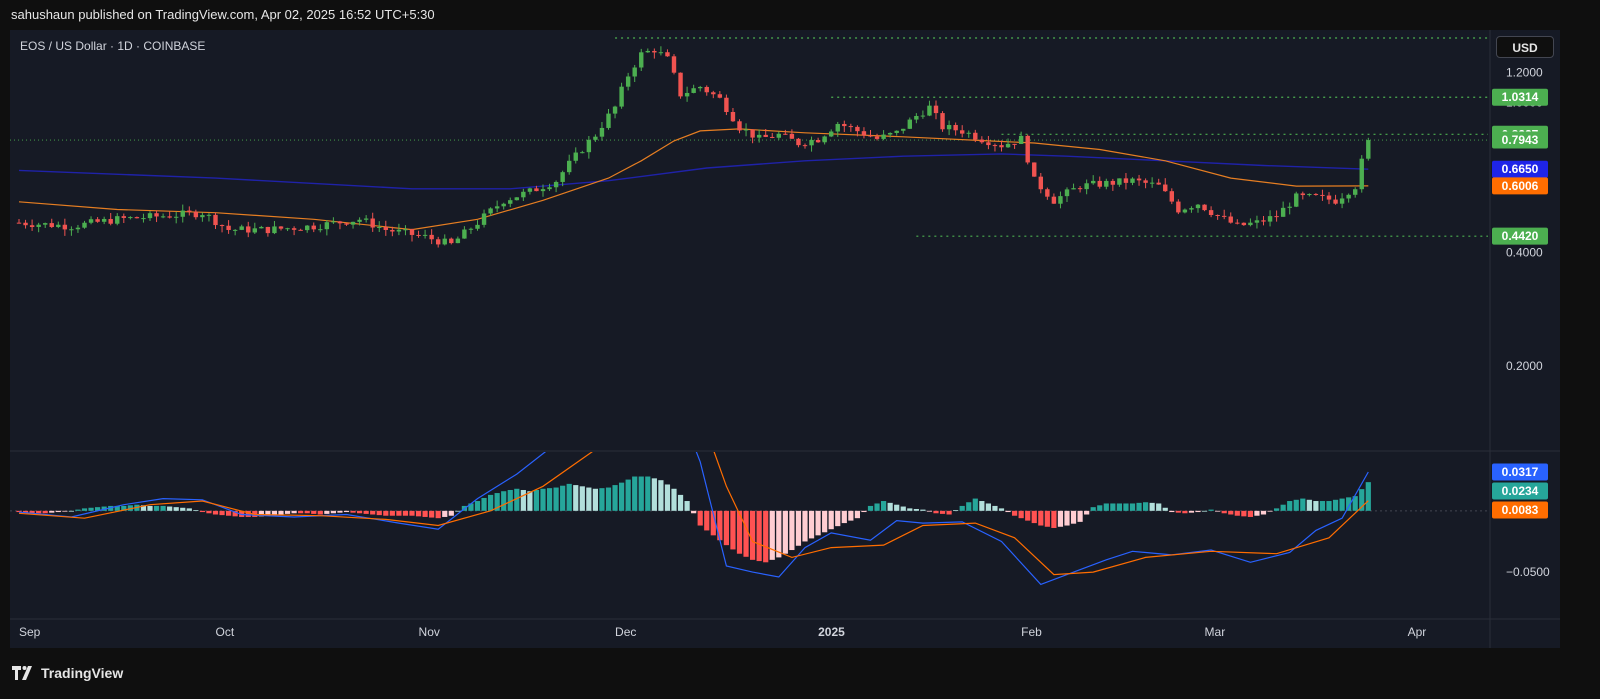  What do you see at coordinates (1031, 632) in the screenshot?
I see `time-tick-label: Feb` at bounding box center [1031, 632].